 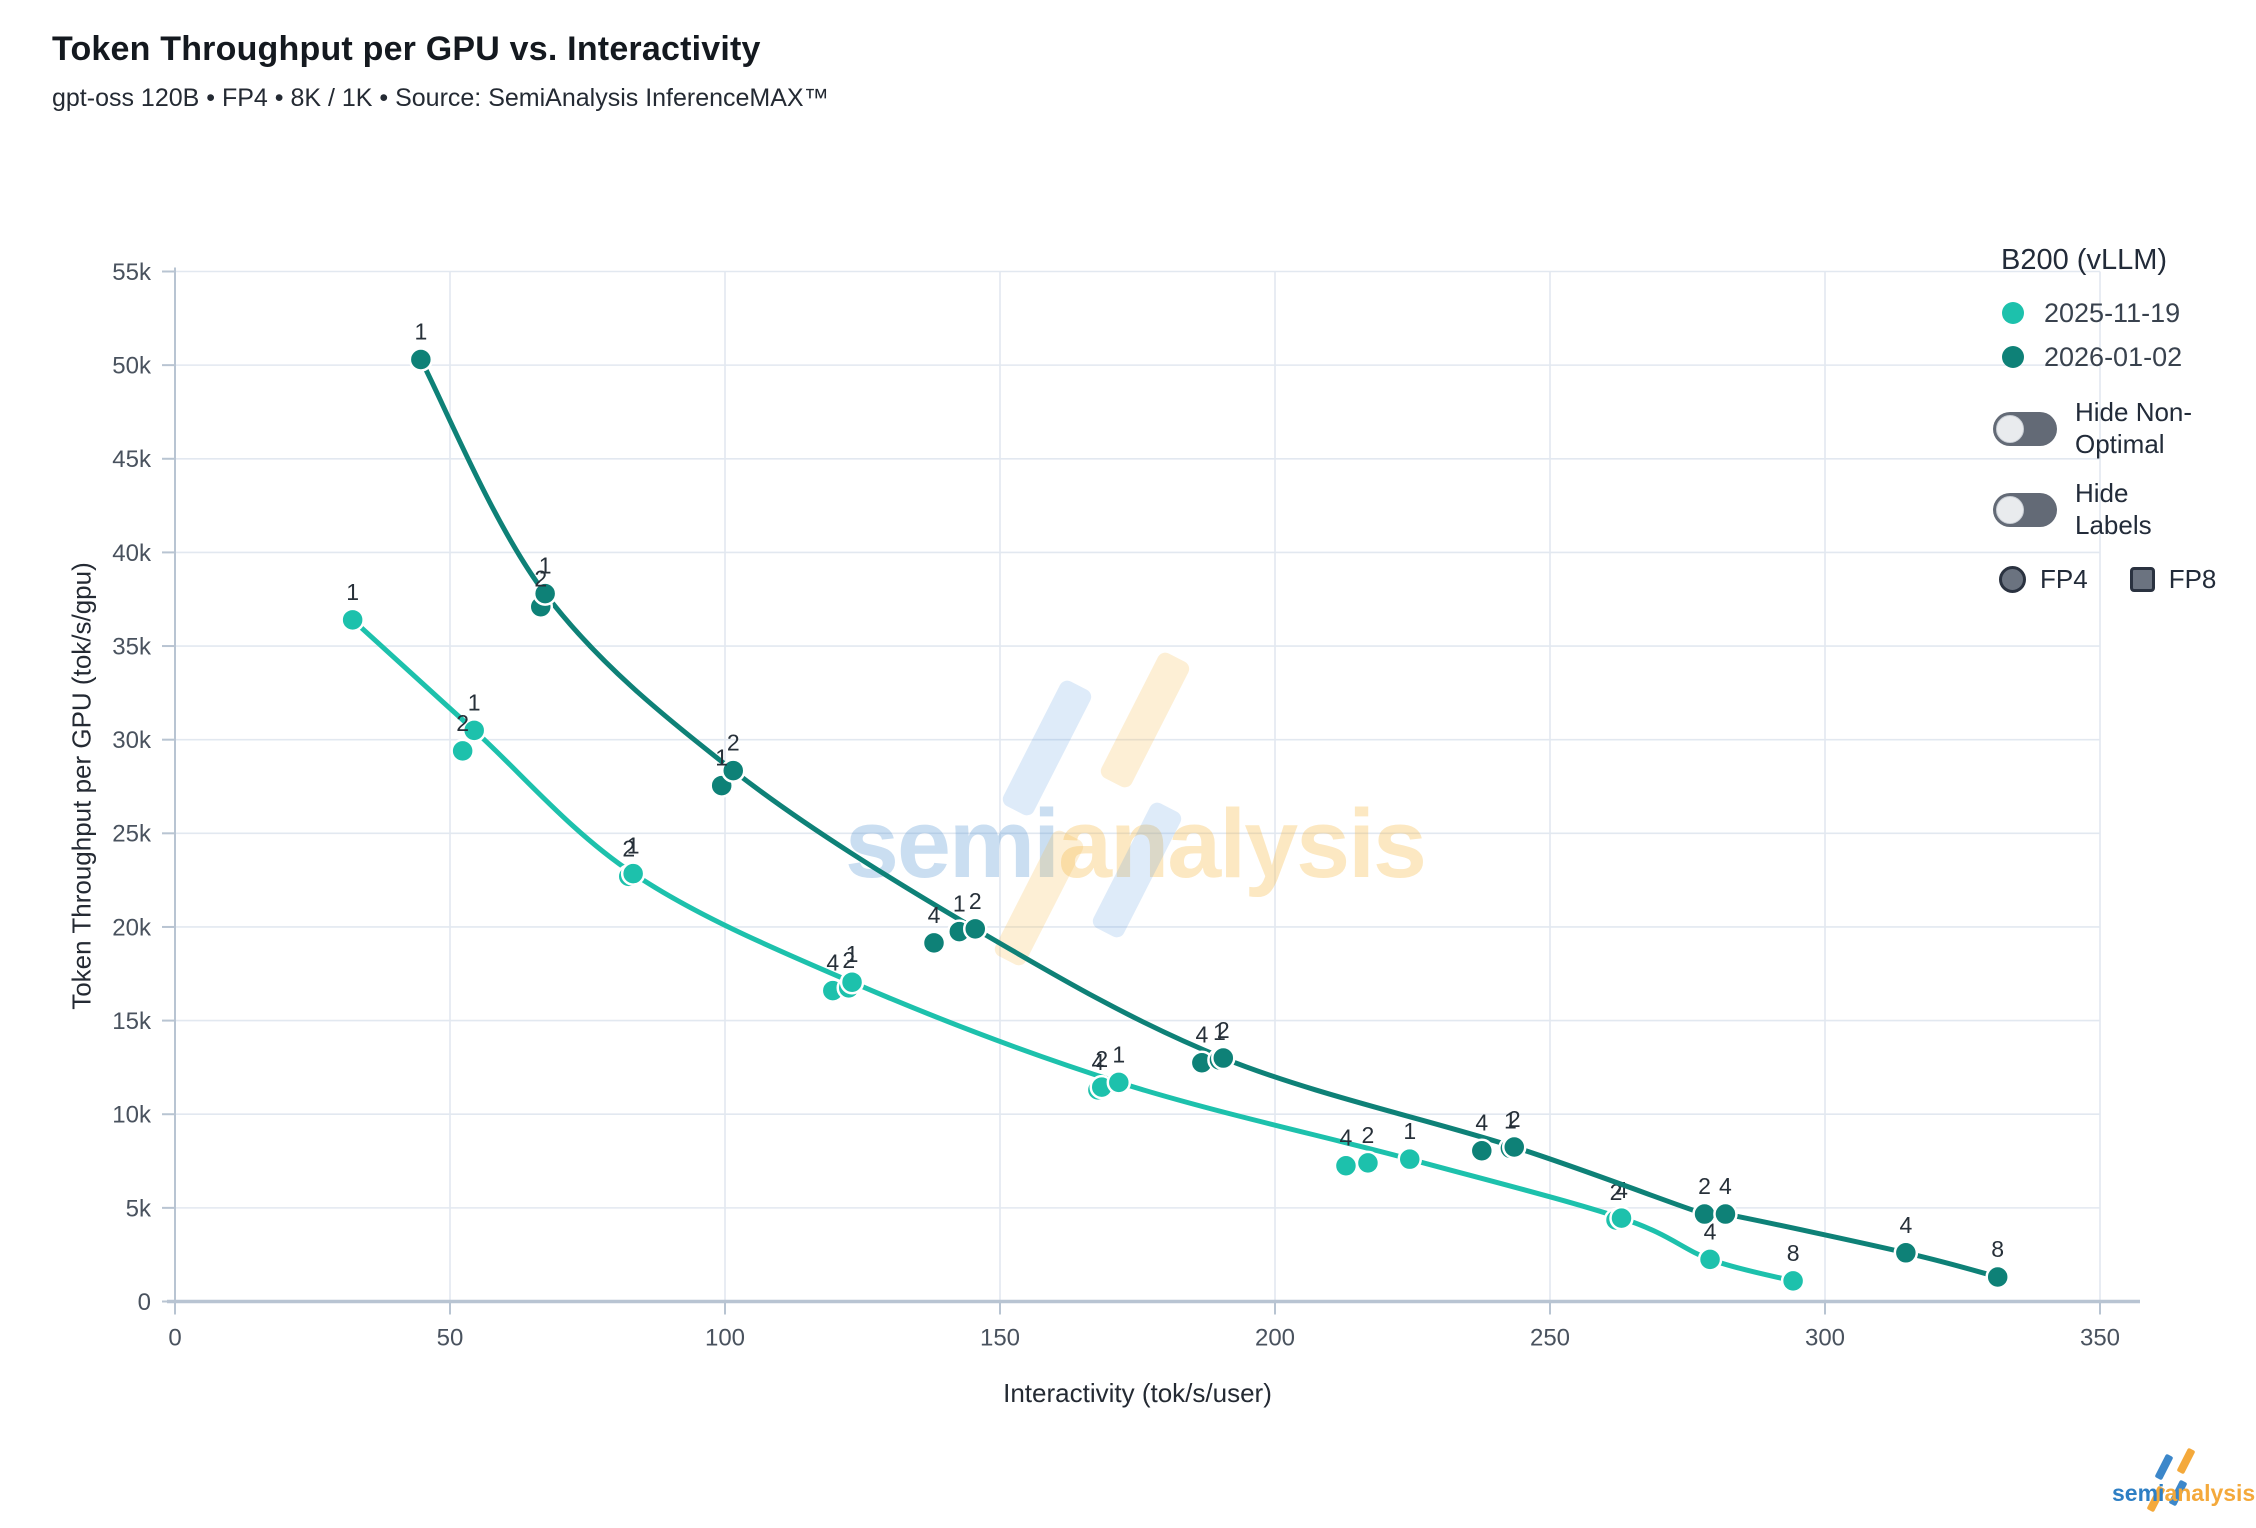 What do you see at coordinates (1825, 1338) in the screenshot?
I see `x-tick-label: 300` at bounding box center [1825, 1338].